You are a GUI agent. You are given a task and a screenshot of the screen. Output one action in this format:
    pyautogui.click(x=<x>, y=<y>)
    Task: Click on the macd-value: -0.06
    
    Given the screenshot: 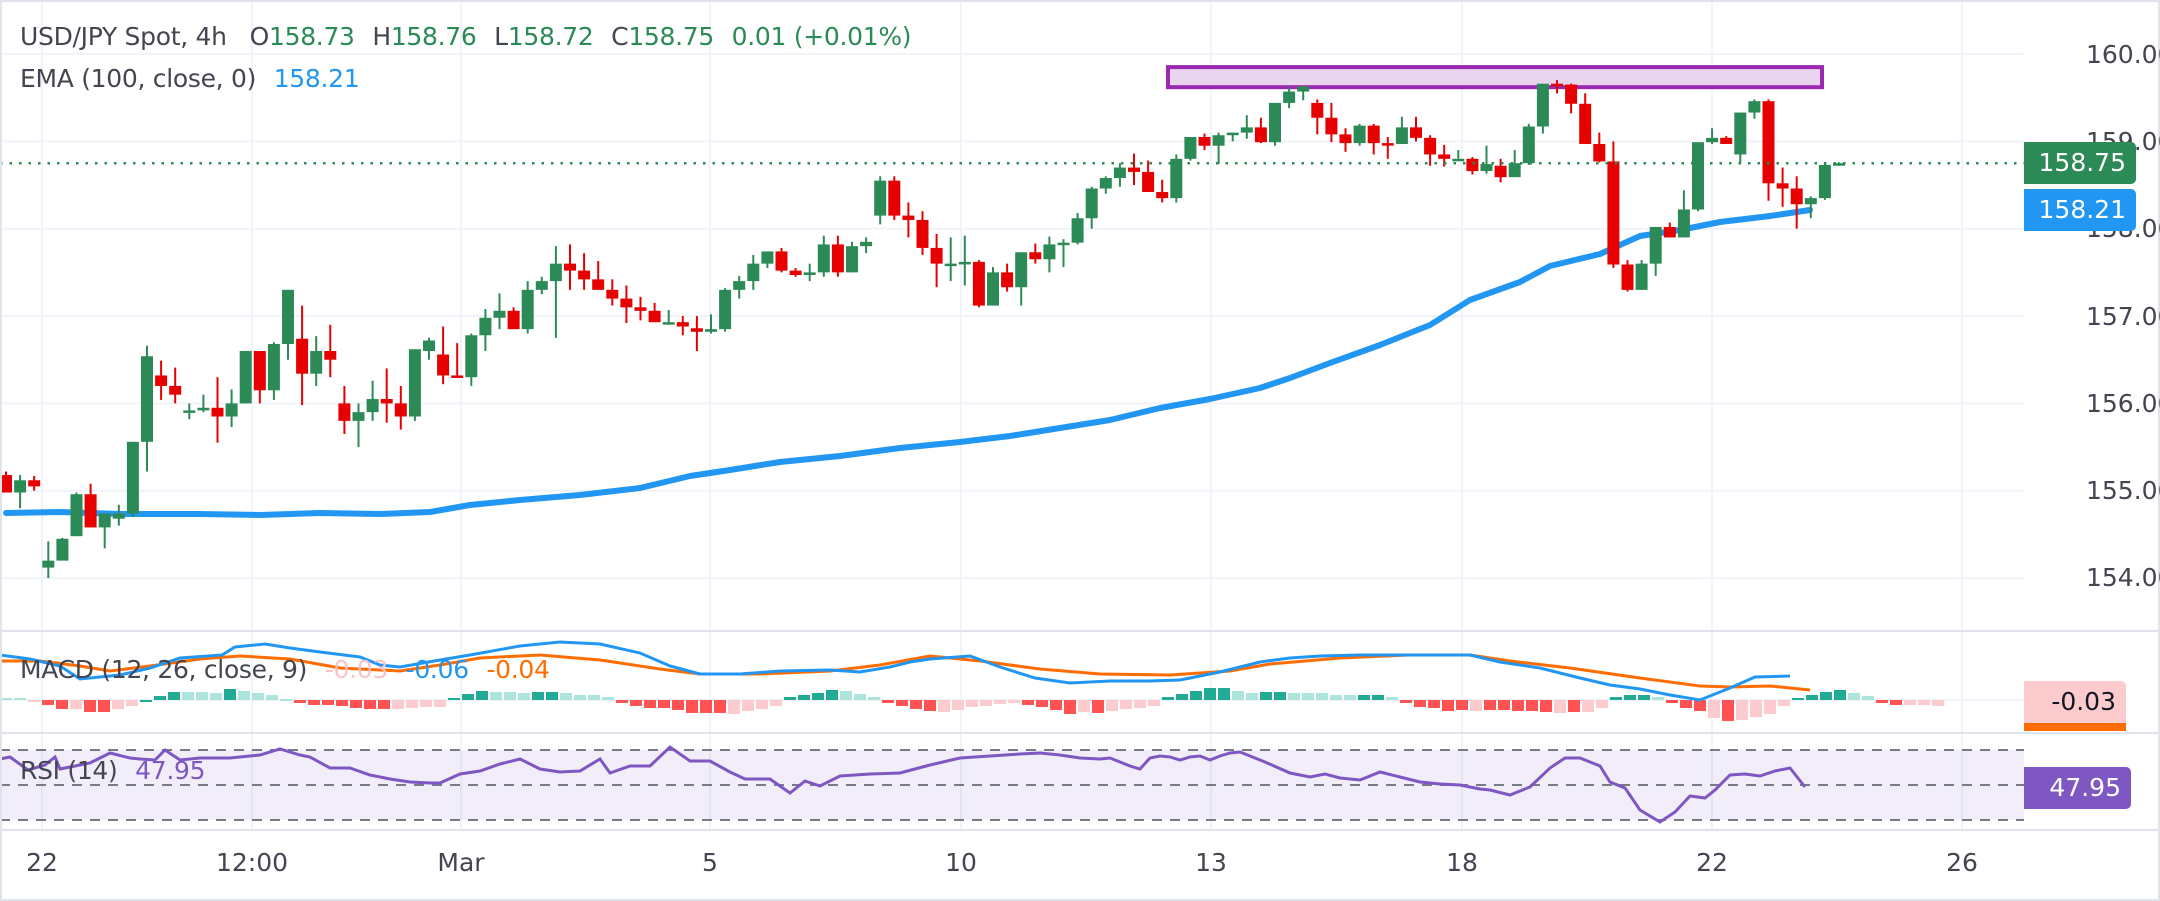 What is the action you would take?
    pyautogui.click(x=437, y=669)
    